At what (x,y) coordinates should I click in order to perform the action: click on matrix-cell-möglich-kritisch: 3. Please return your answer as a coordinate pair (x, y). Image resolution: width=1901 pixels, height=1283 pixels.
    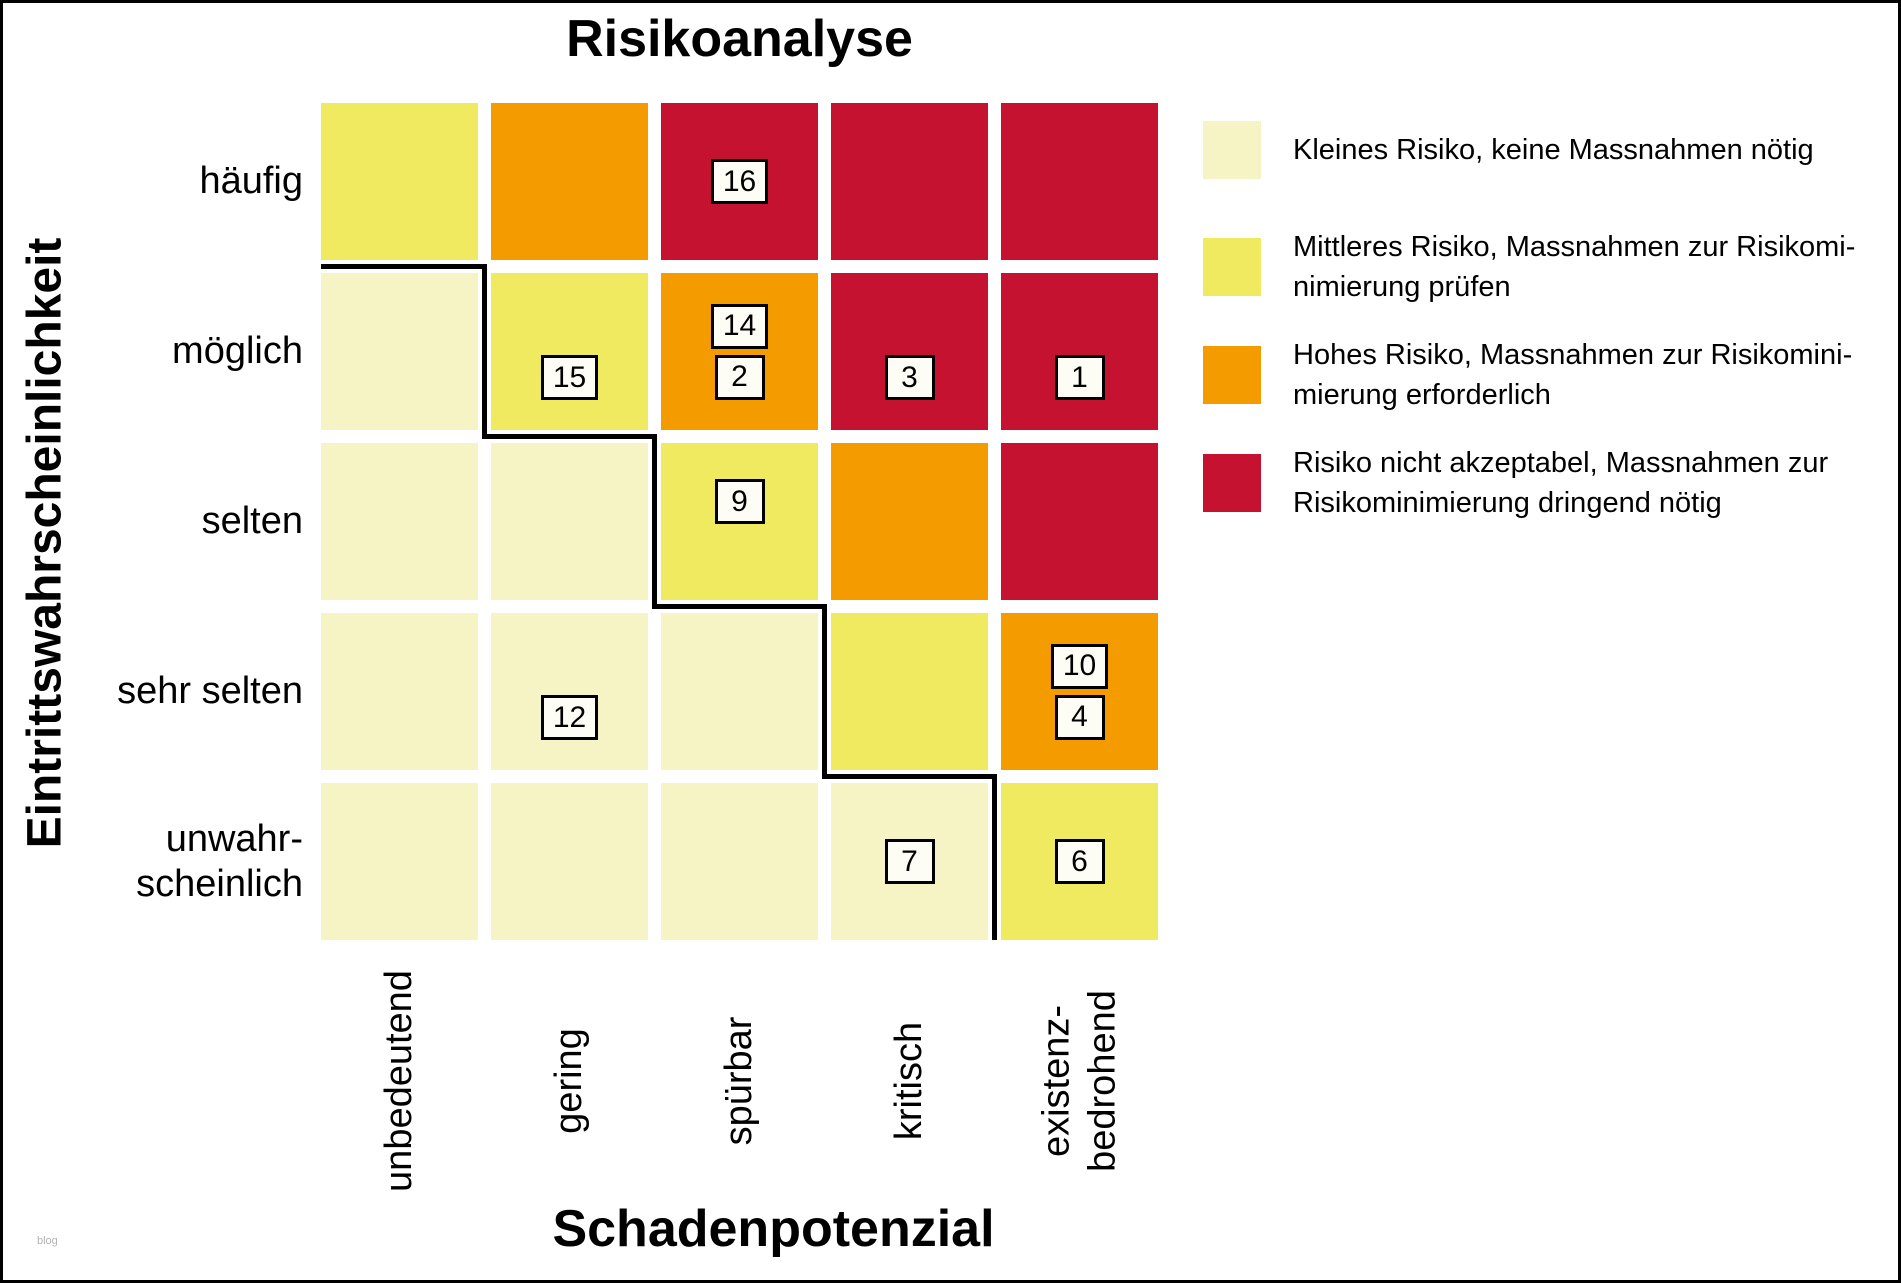
    Looking at the image, I should click on (909, 351).